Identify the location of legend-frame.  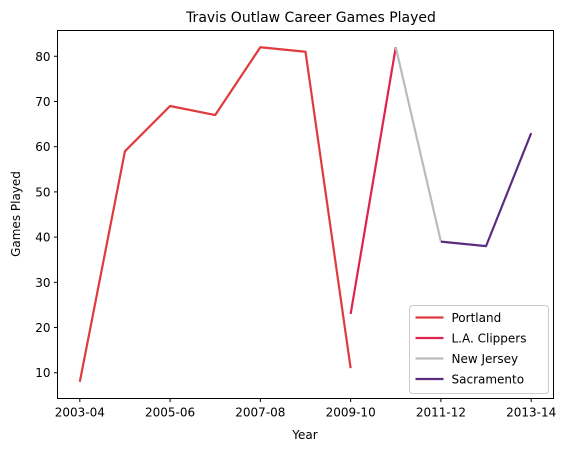
(479, 349).